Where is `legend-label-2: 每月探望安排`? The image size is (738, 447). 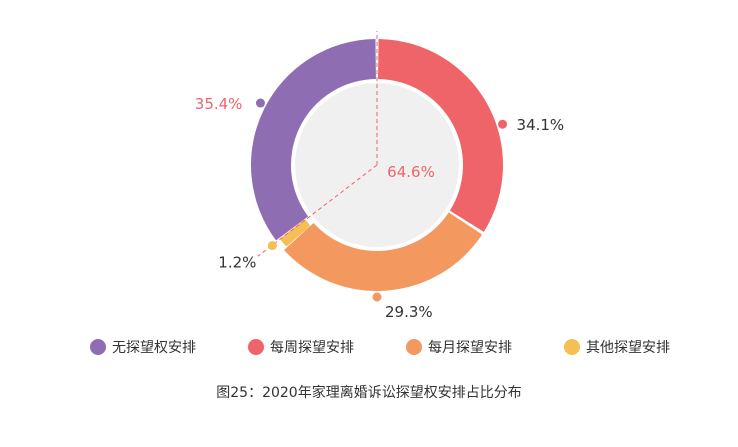 legend-label-2: 每月探望安排 is located at coordinates (470, 348).